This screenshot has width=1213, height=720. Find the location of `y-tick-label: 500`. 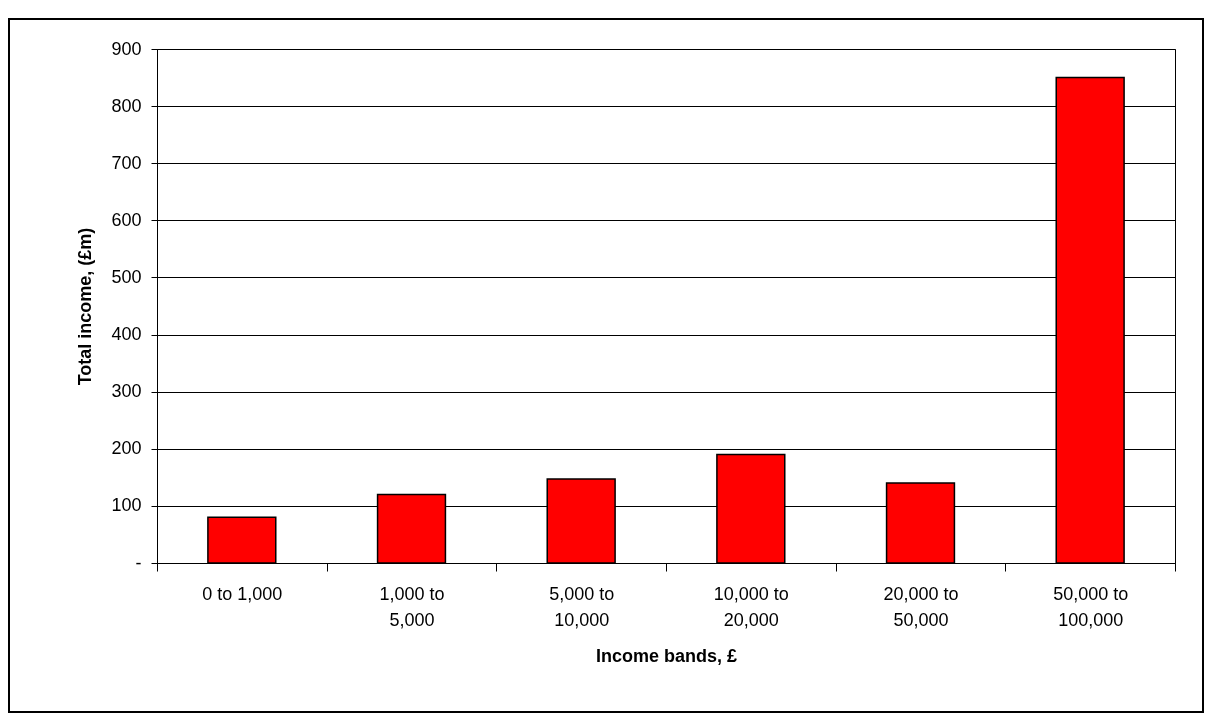

y-tick-label: 500 is located at coordinates (126, 276).